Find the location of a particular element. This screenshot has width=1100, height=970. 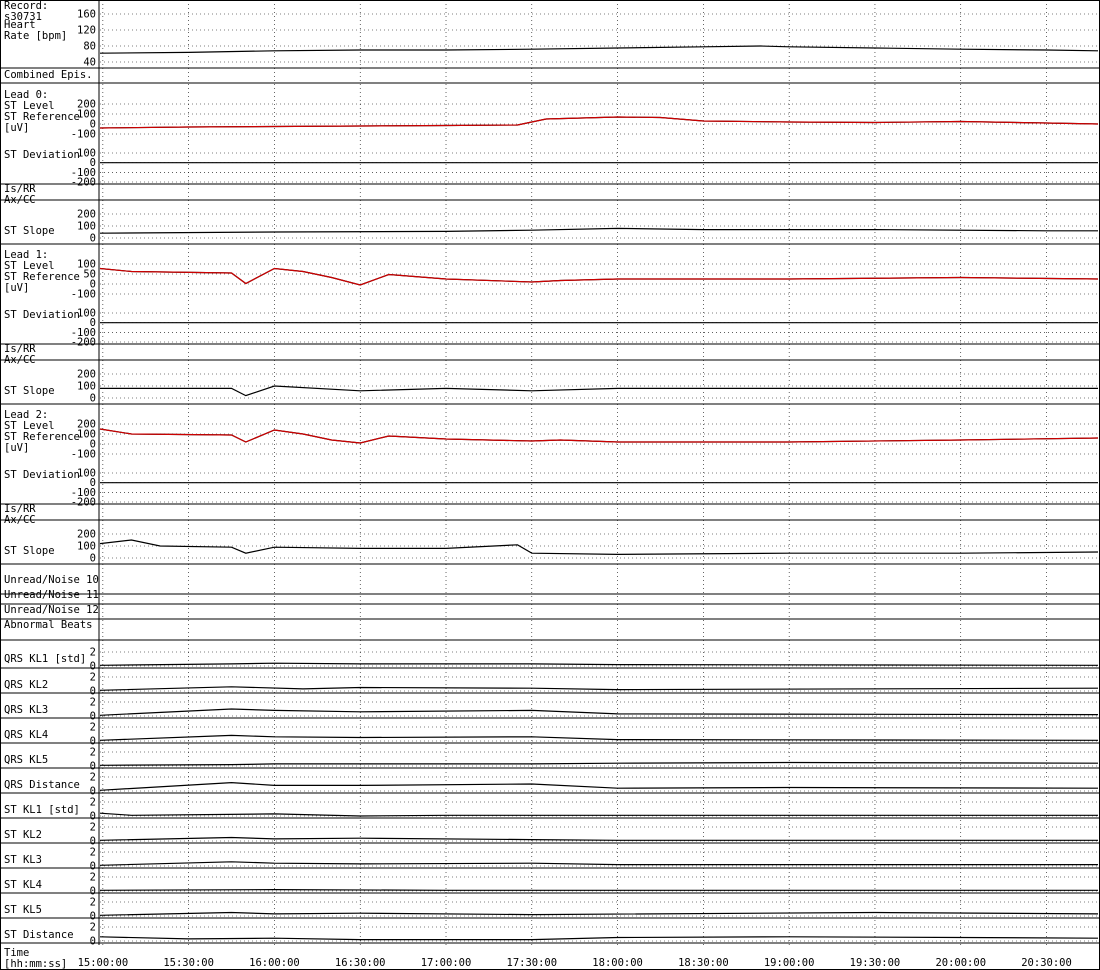

series-qrs-kl1 is located at coordinates (599, 664).